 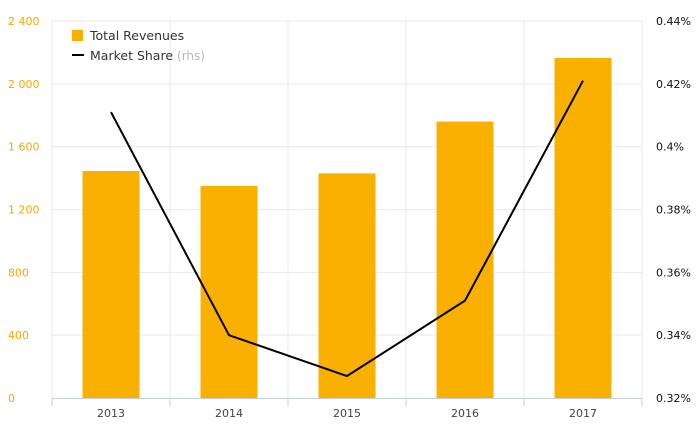 I want to click on right-tick-label: 0.34%, so click(x=673, y=335).